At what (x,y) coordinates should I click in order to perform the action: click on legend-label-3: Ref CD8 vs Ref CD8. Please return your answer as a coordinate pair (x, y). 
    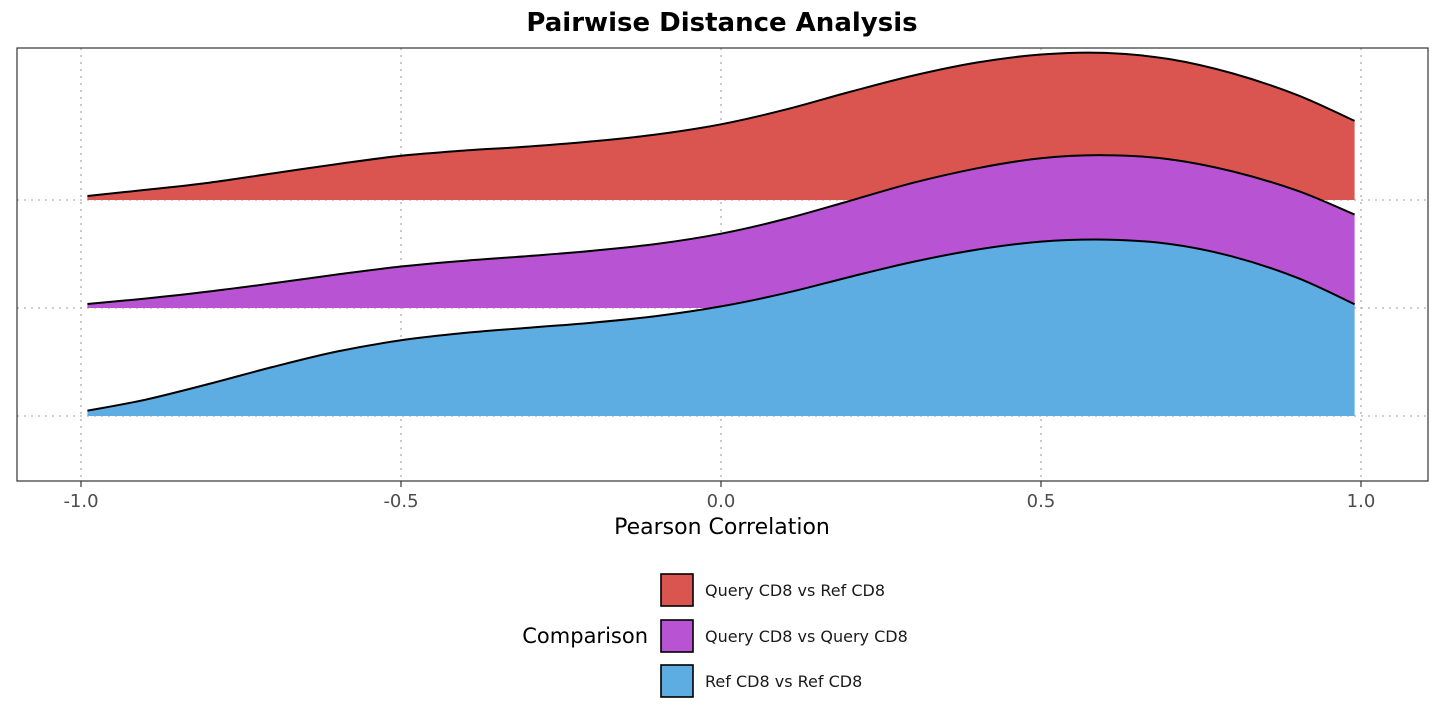
    Looking at the image, I should click on (783, 681).